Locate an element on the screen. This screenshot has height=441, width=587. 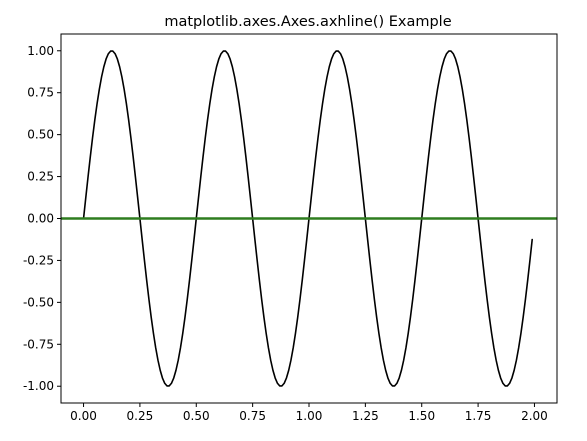
y-axis: -1.00 -0.75 -0.50 -0.25 0.00 0.25 0.50 0.75 1.00 is located at coordinates (42, 218).